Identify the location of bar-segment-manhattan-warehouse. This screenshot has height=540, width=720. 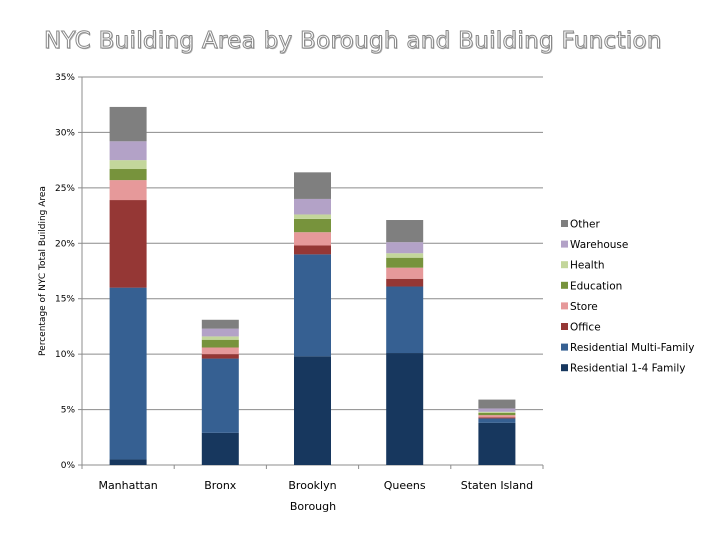
(128, 151).